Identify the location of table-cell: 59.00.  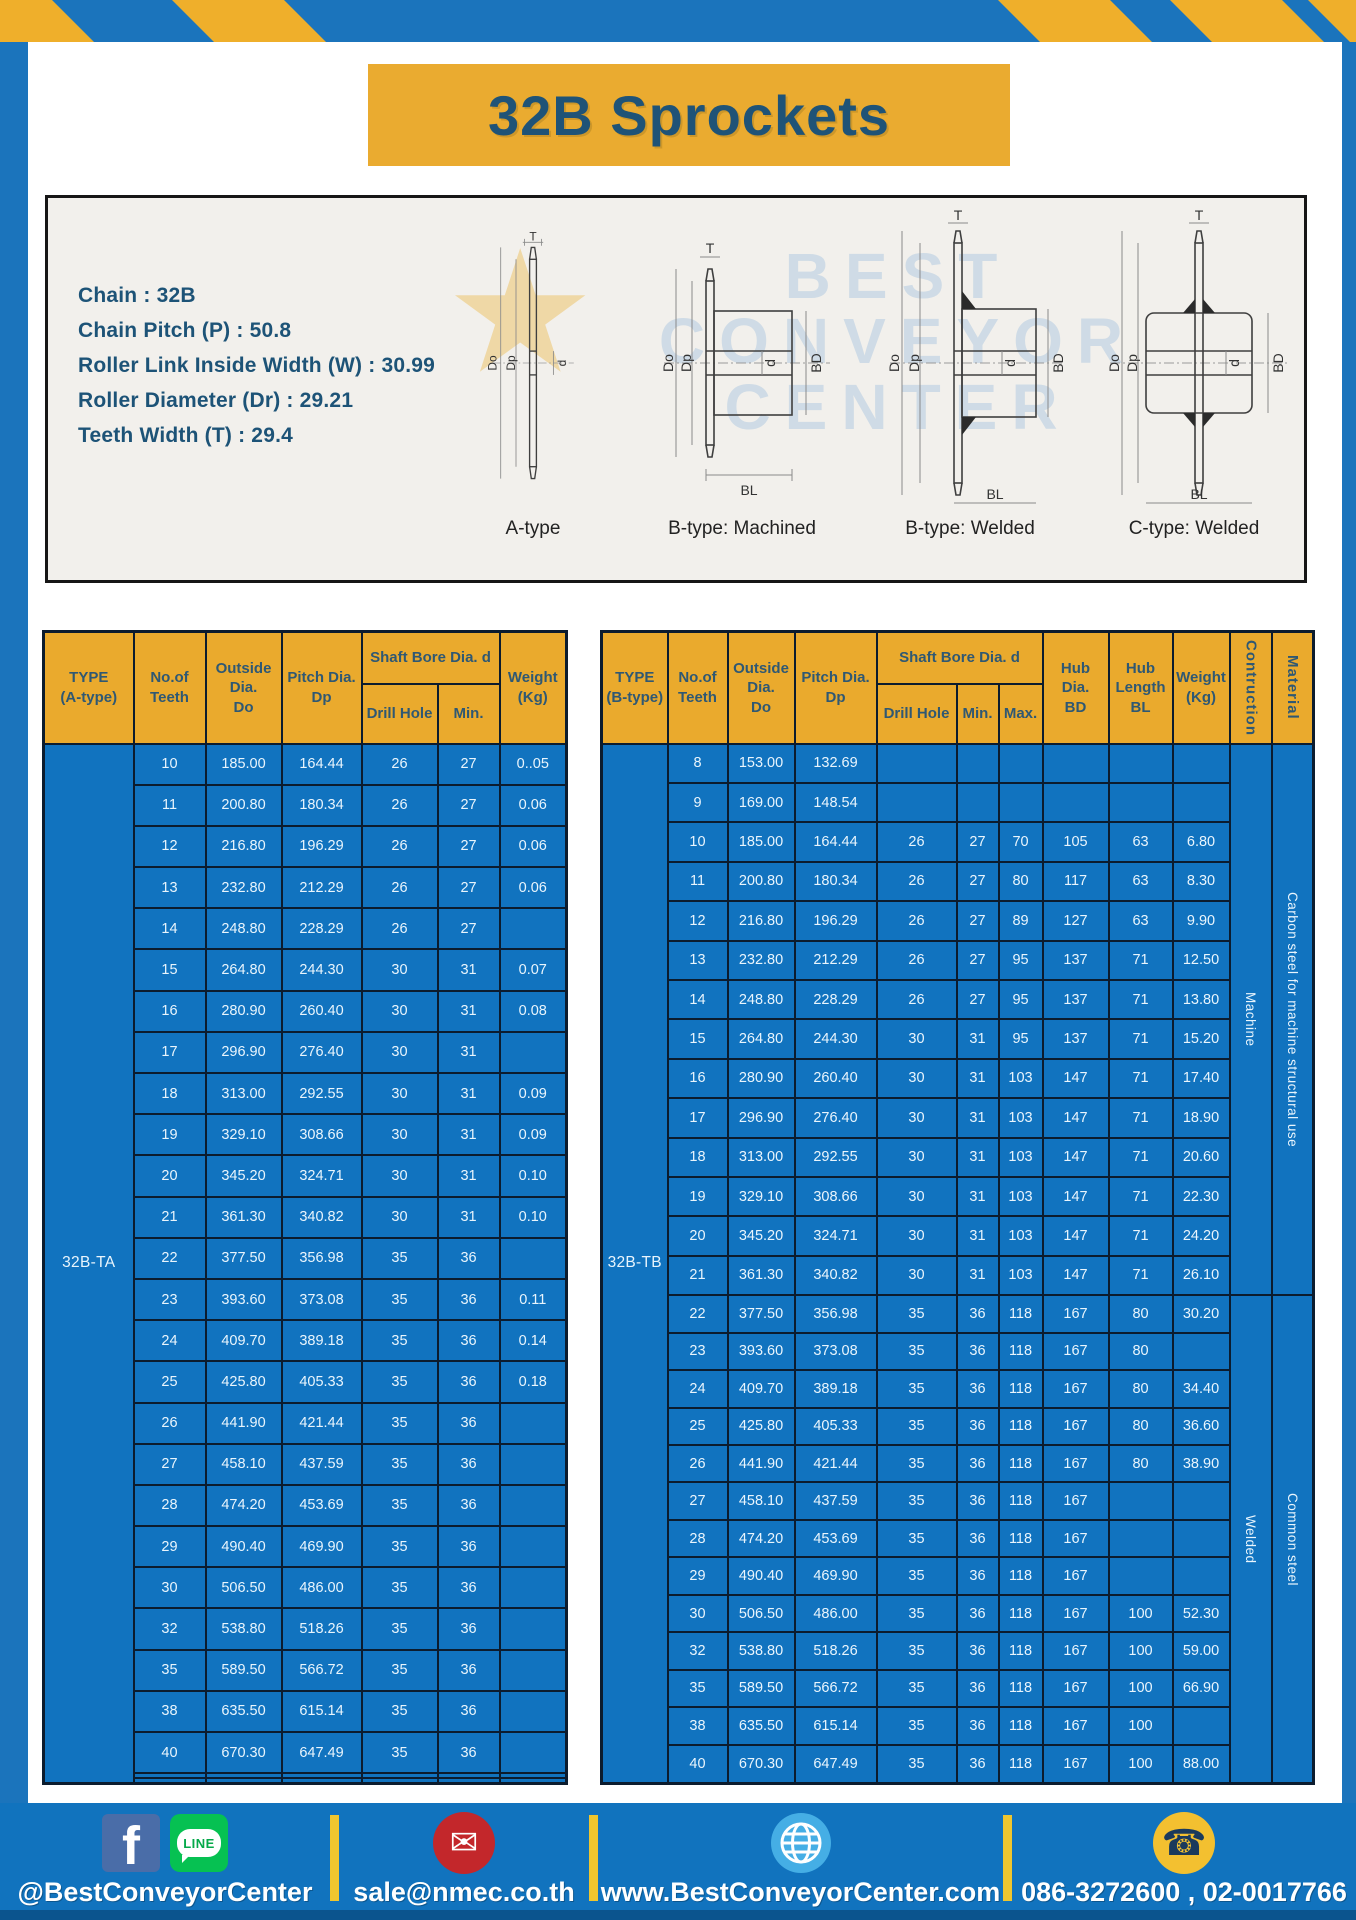
(1201, 1651).